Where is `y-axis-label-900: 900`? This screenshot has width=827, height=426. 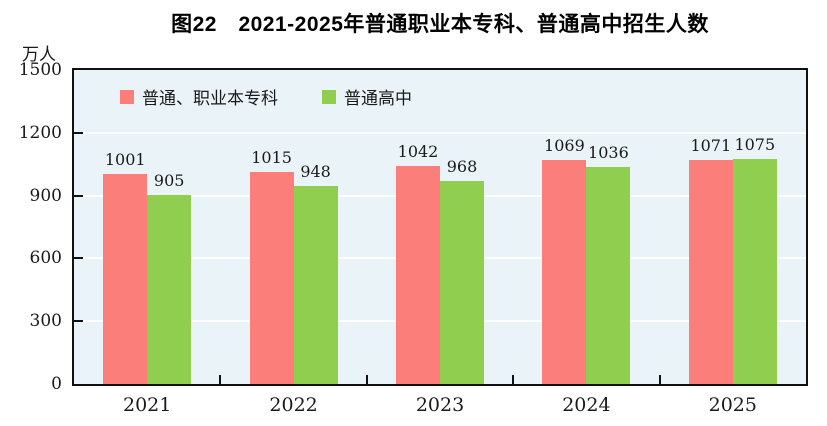 y-axis-label-900: 900 is located at coordinates (45, 195).